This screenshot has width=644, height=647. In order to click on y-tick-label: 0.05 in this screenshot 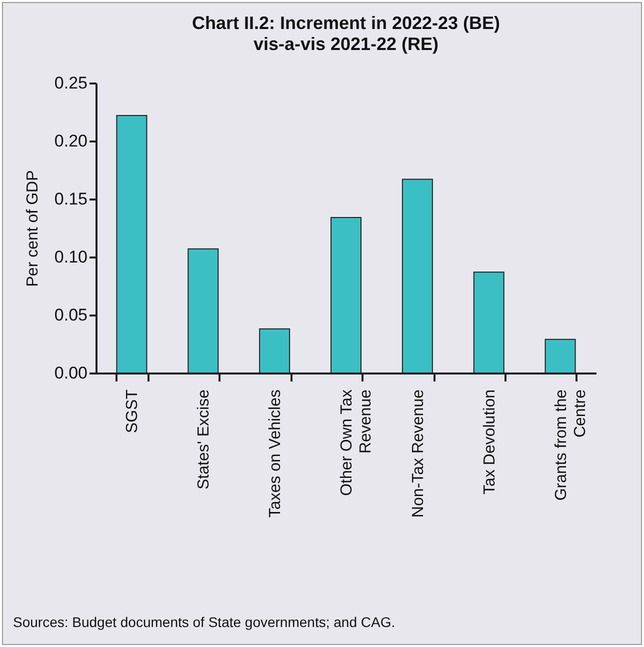, I will do `click(71, 315)`.